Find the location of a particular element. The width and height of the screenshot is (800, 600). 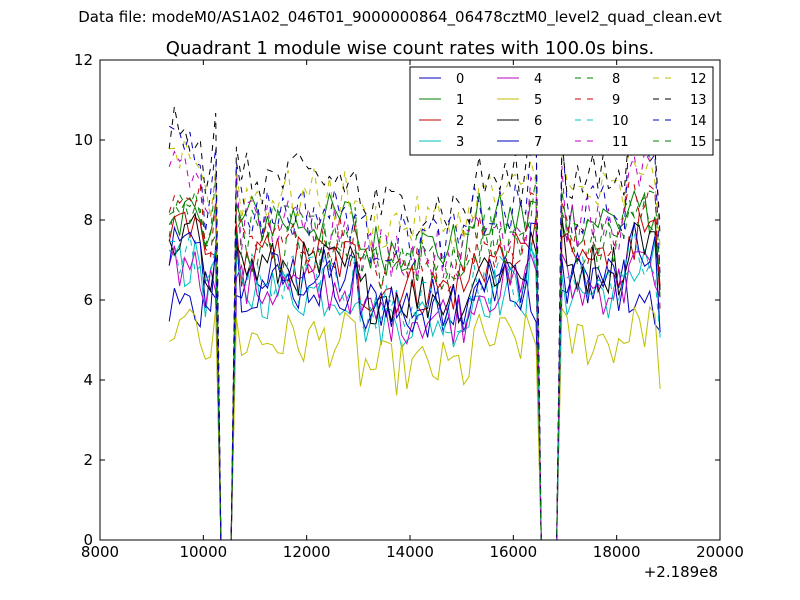

x-tick-label: 16000 is located at coordinates (513, 552).